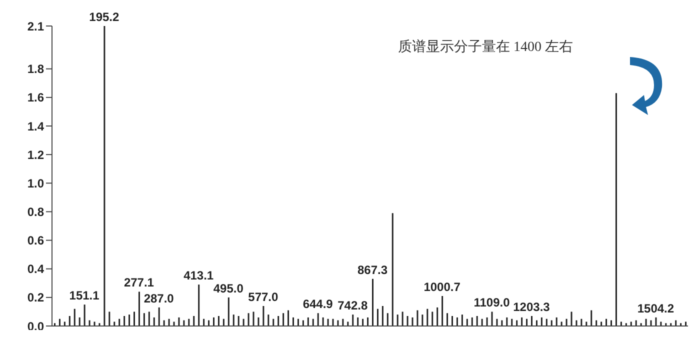 This screenshot has width=700, height=338. Describe the element at coordinates (84, 295) in the screenshot. I see `annotation: 151.1` at that location.